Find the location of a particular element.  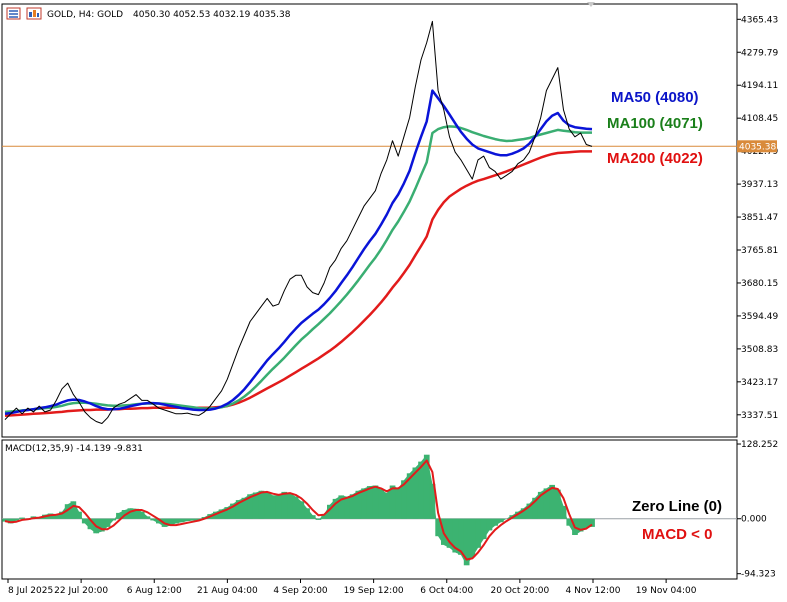

ma200-annotation: MA200 (4022) is located at coordinates (655, 158).